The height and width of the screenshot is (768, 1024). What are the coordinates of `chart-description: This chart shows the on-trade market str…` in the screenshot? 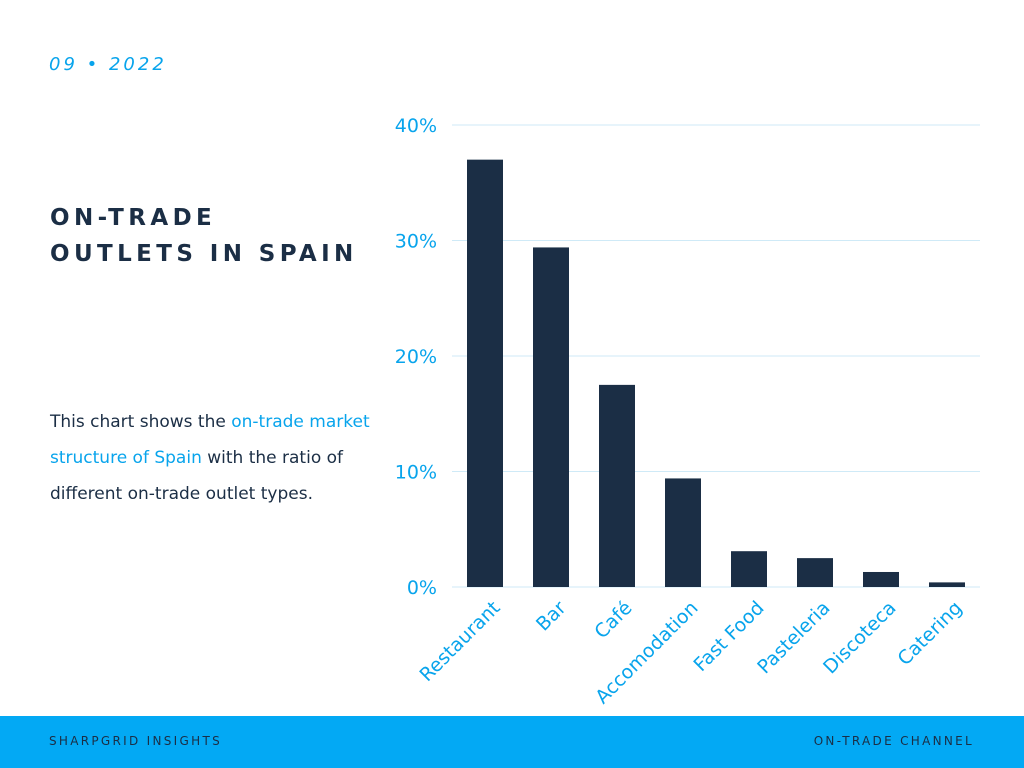 It's located at (215, 458).